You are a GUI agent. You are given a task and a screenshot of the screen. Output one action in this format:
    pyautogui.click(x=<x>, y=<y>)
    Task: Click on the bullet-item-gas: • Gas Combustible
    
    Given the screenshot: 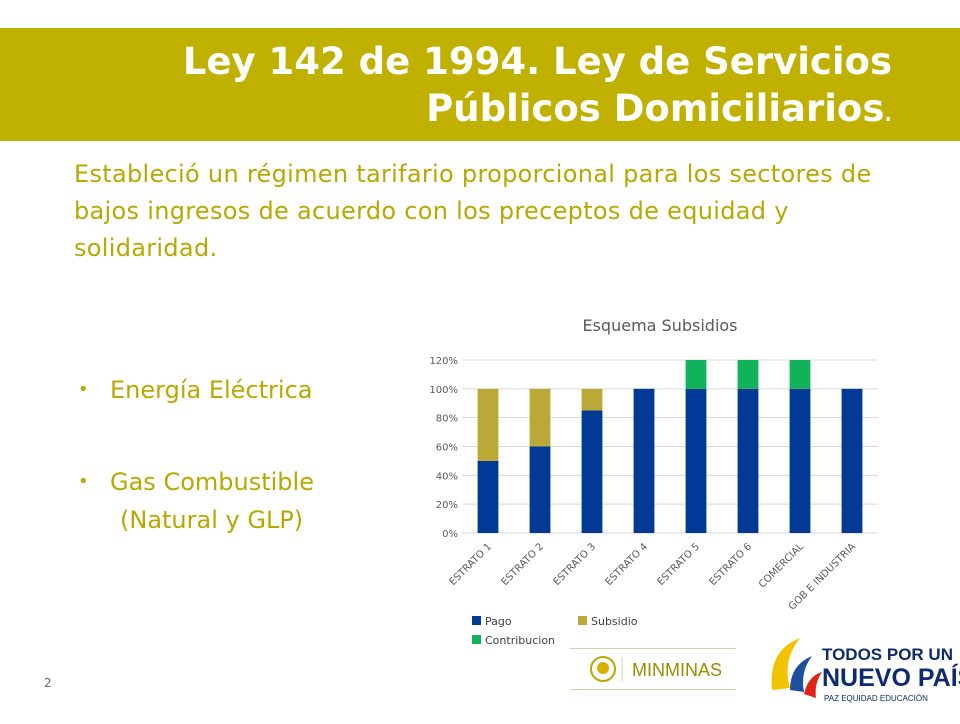 What is the action you would take?
    pyautogui.click(x=243, y=482)
    